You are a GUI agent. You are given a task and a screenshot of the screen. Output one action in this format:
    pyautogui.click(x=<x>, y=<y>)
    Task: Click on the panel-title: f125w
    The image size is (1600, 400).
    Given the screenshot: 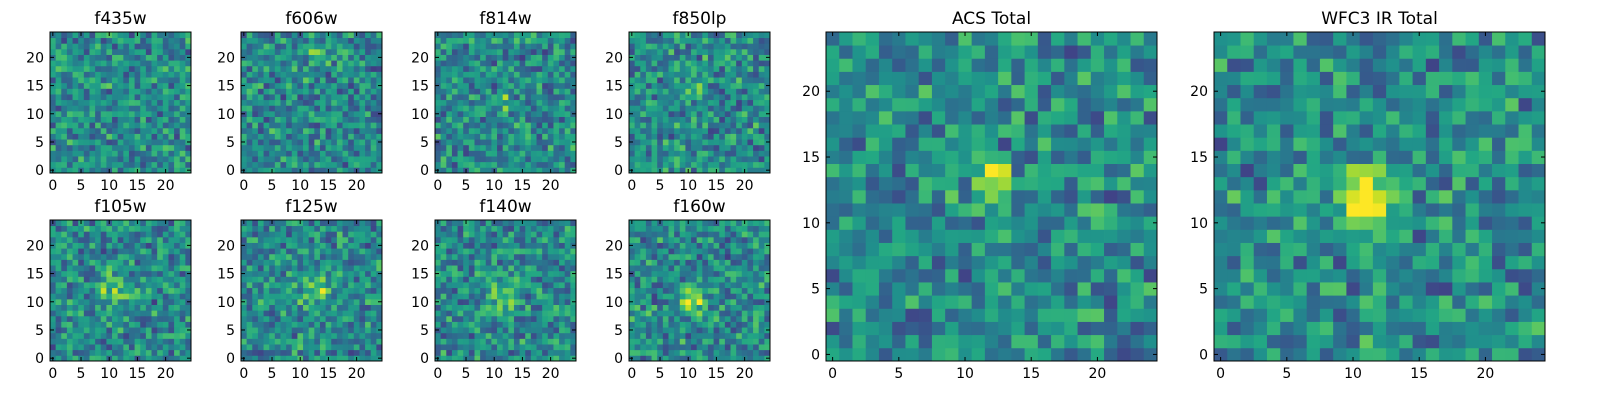 What is the action you would take?
    pyautogui.click(x=311, y=207)
    